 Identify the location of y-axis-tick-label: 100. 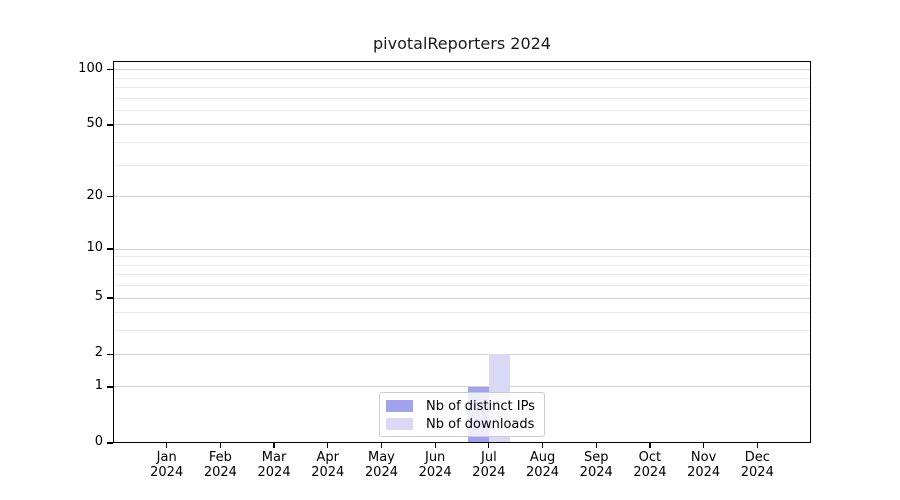
(90, 68).